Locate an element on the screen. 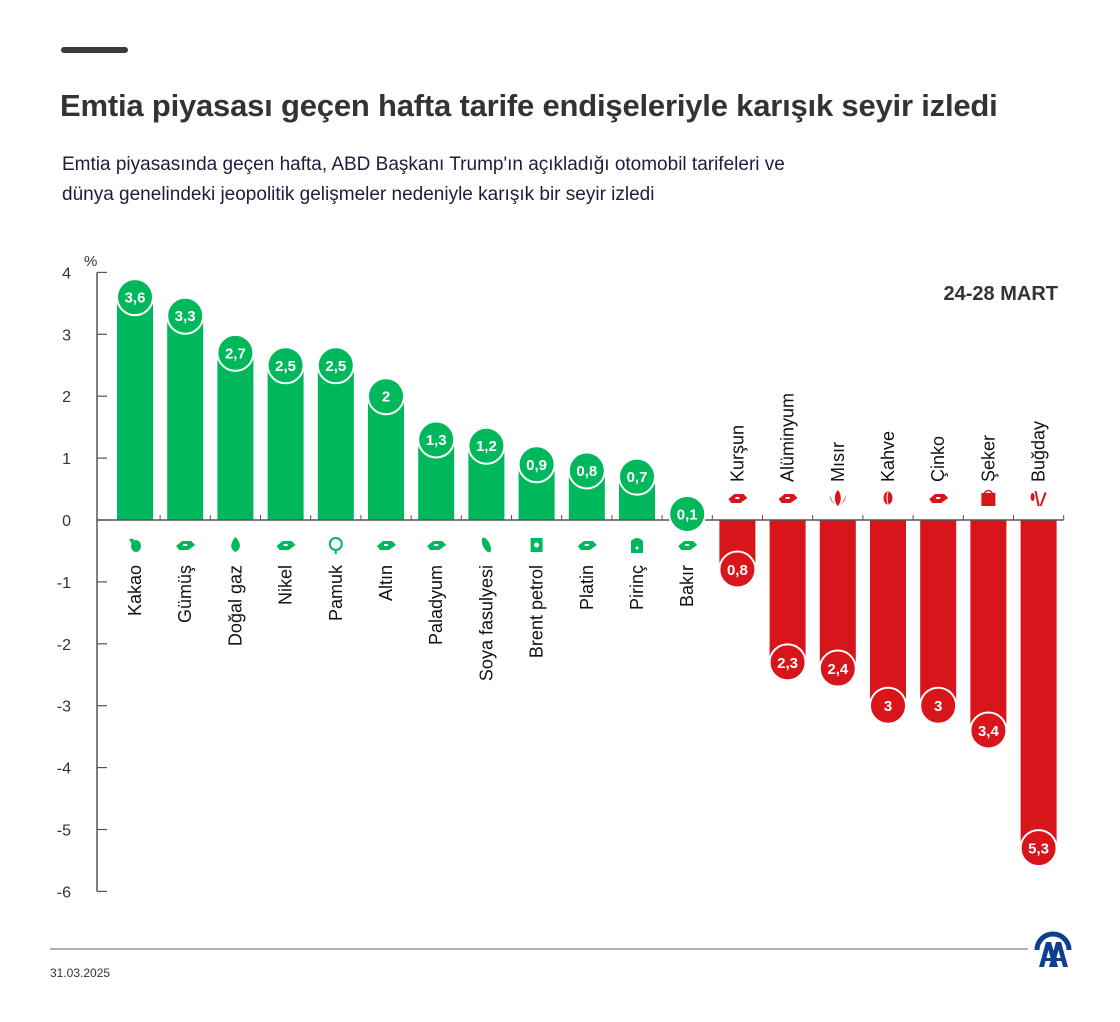 The width and height of the screenshot is (1120, 1022). sugar-sack-icon is located at coordinates (988, 497).